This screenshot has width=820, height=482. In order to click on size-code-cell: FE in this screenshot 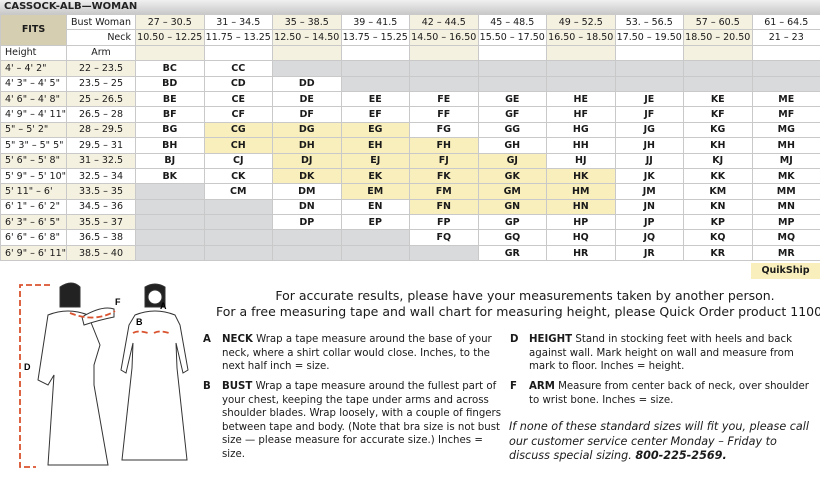, I will do `click(444, 99)`.